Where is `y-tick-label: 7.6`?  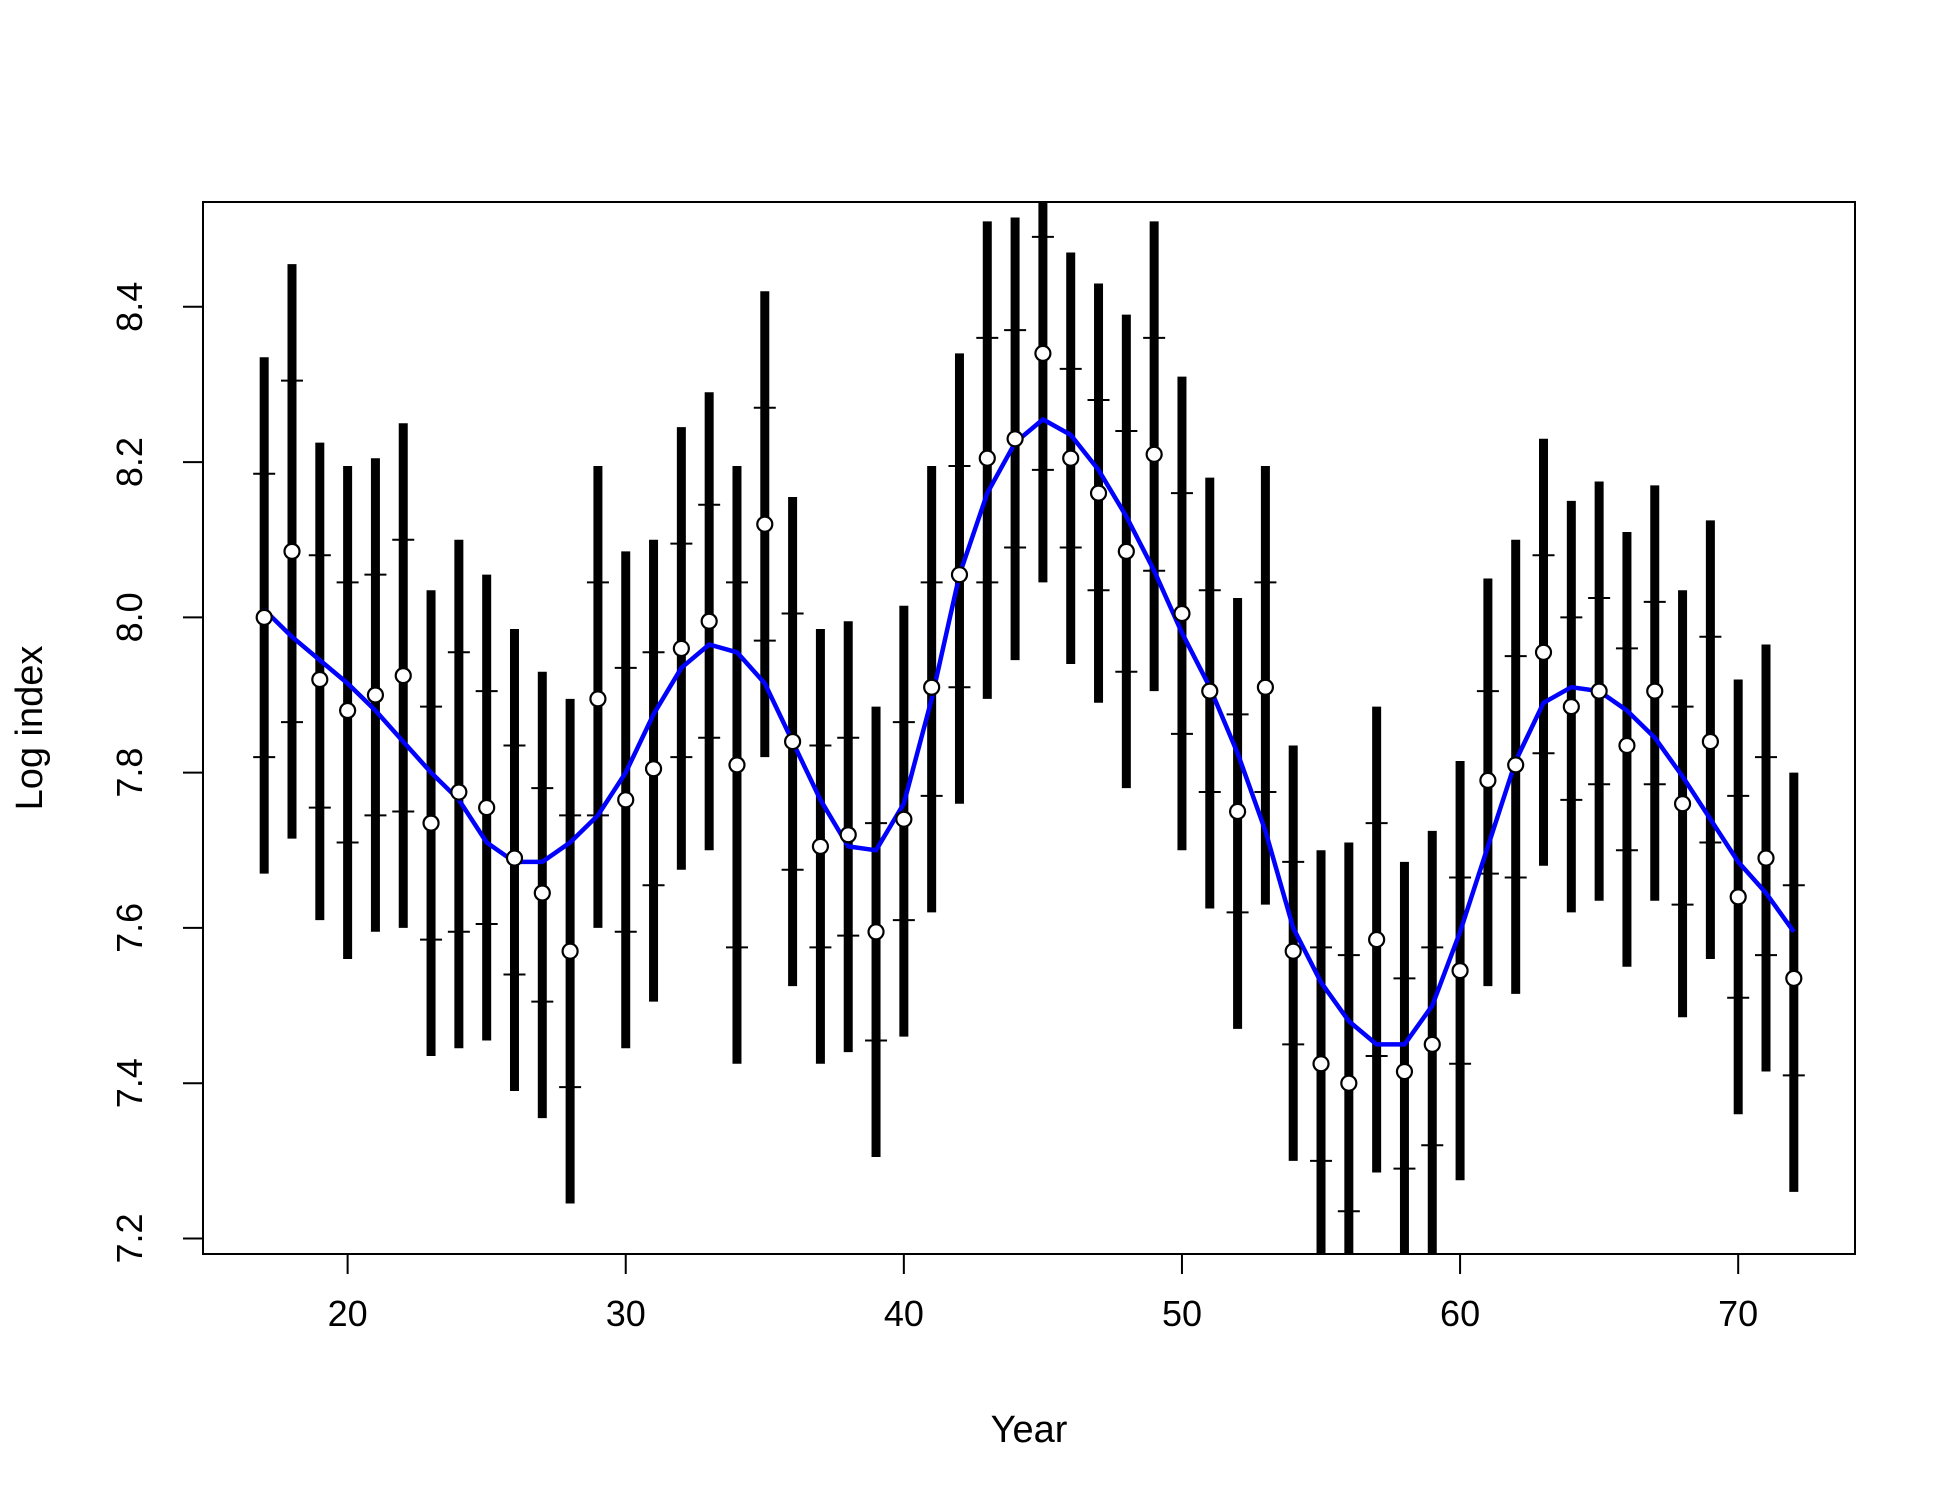
y-tick-label: 7.6 is located at coordinates (129, 928).